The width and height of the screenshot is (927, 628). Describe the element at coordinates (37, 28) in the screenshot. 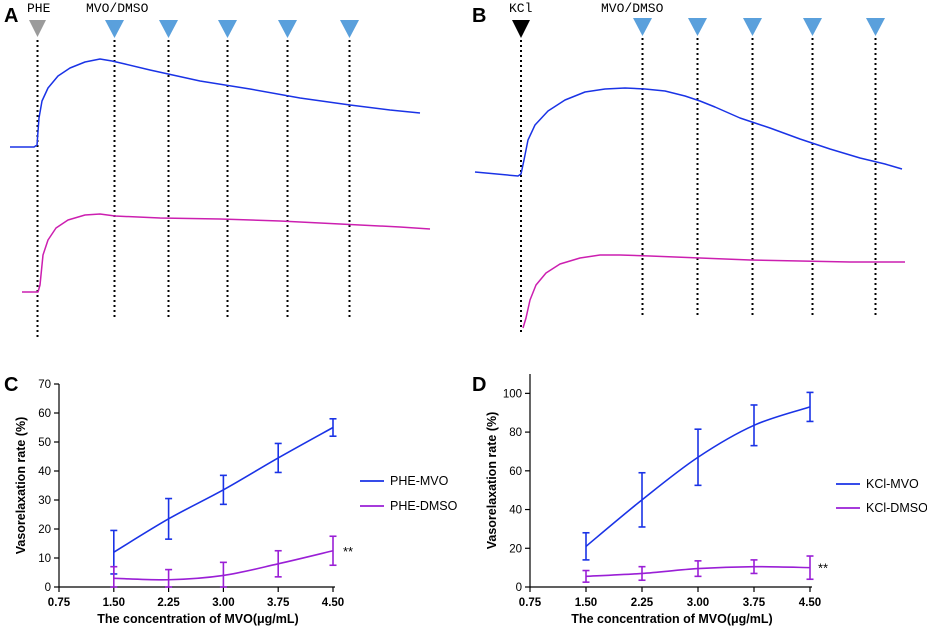

I see `panel-a-stimulus-arrow-icon` at that location.